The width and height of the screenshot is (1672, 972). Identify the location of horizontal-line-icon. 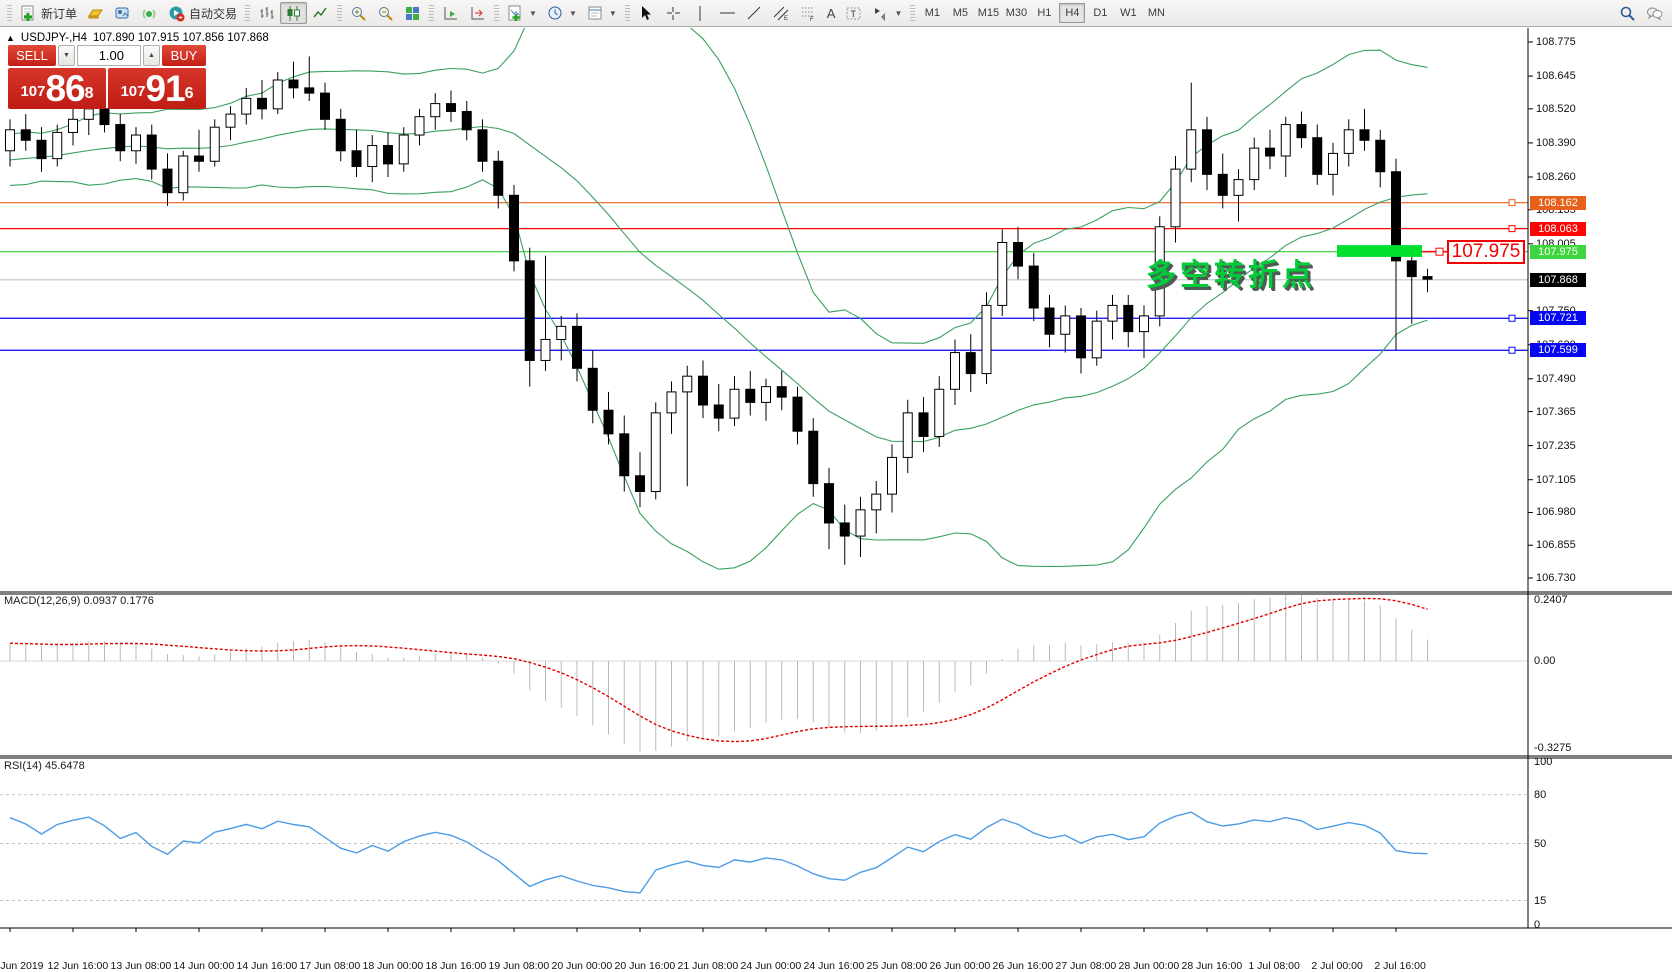
(727, 12).